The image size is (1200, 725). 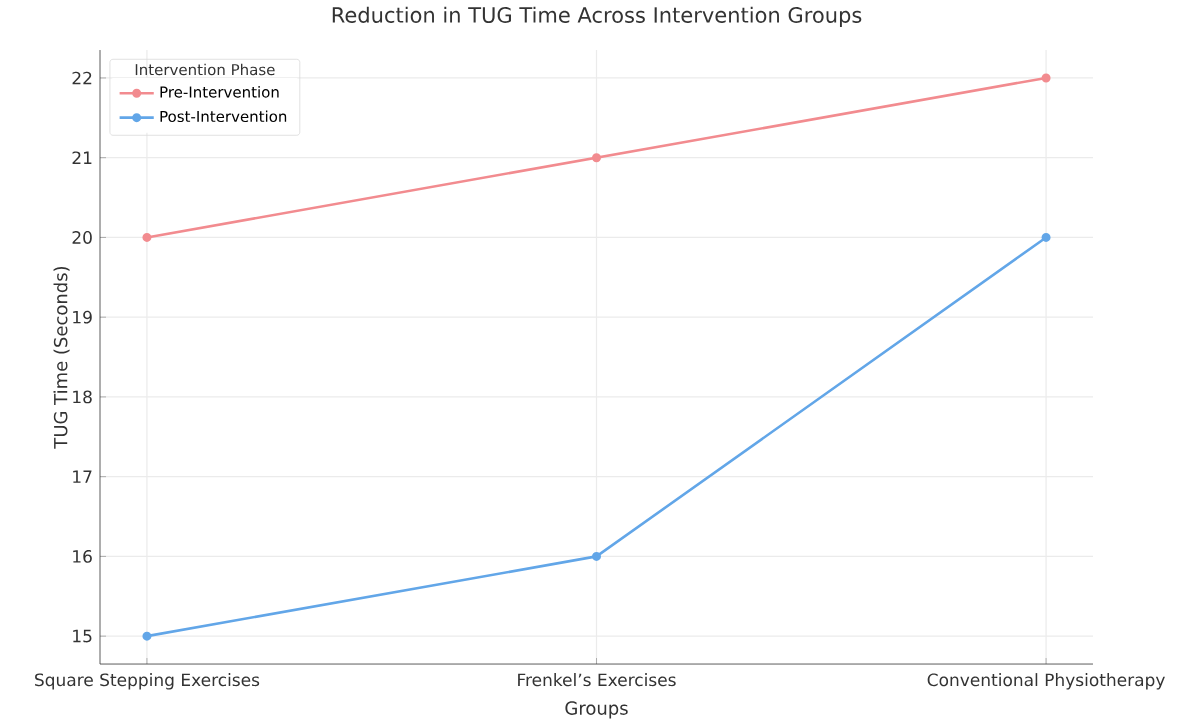 I want to click on y-tick-label: 17, so click(x=82, y=476).